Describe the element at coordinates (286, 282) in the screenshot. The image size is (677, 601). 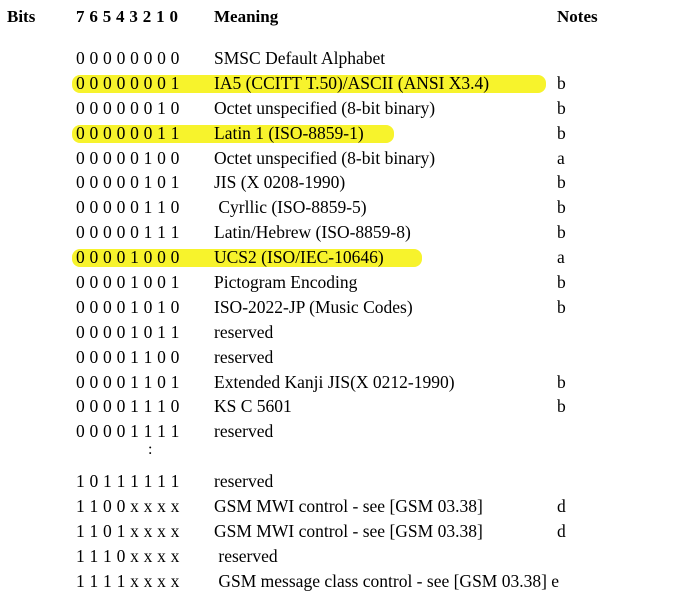
I see `meaning-text: Pictogram Encoding` at that location.